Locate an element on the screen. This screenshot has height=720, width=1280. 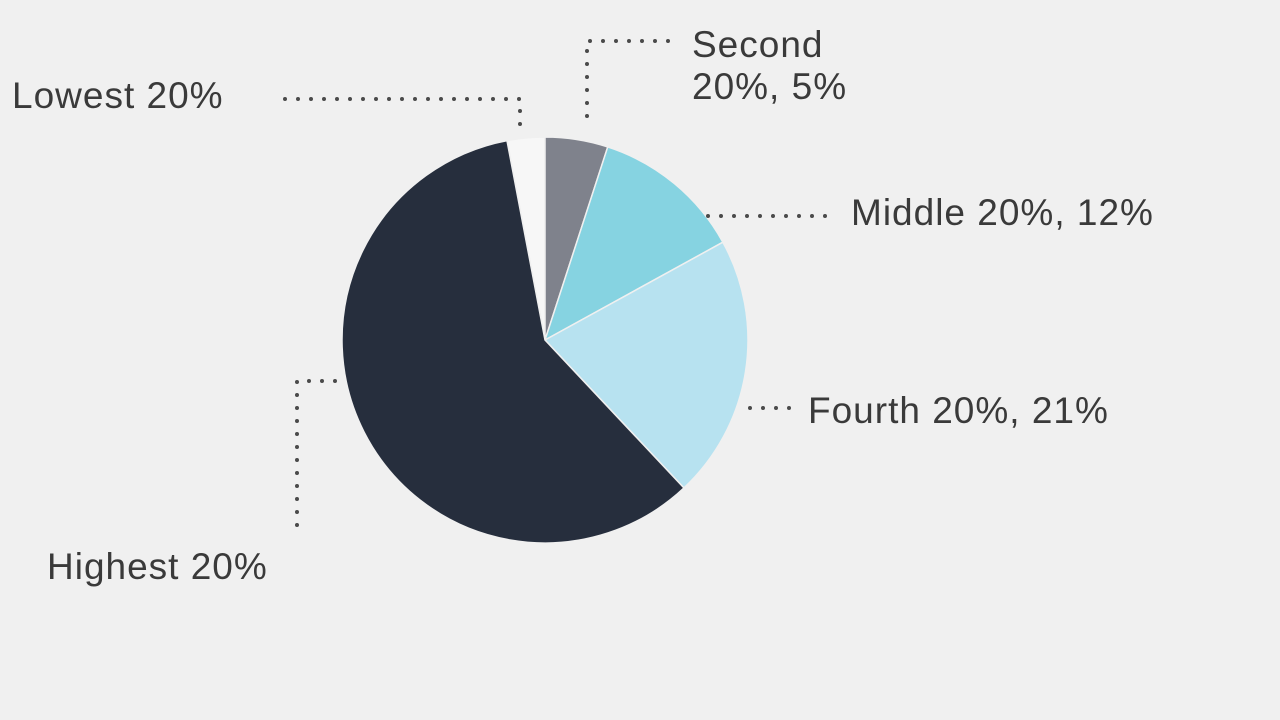
slice-label: Lowest 20% is located at coordinates (118, 95).